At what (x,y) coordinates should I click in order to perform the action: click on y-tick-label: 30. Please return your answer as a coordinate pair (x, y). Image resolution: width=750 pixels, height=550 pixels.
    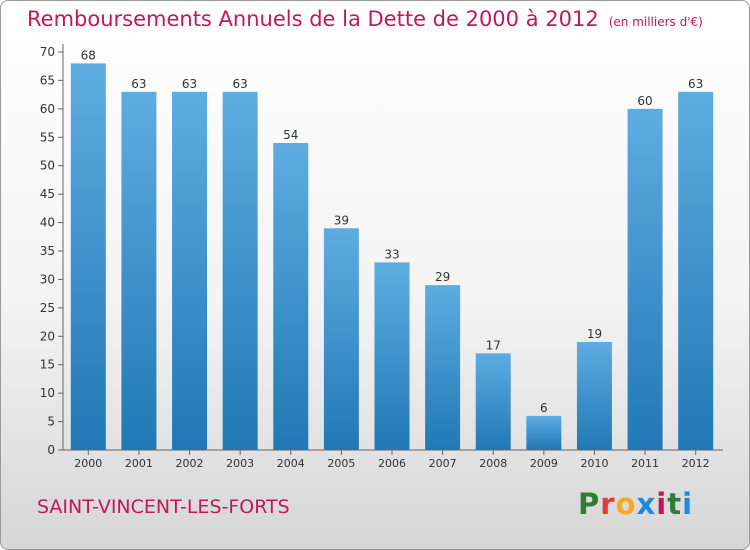
    Looking at the image, I should click on (47, 279).